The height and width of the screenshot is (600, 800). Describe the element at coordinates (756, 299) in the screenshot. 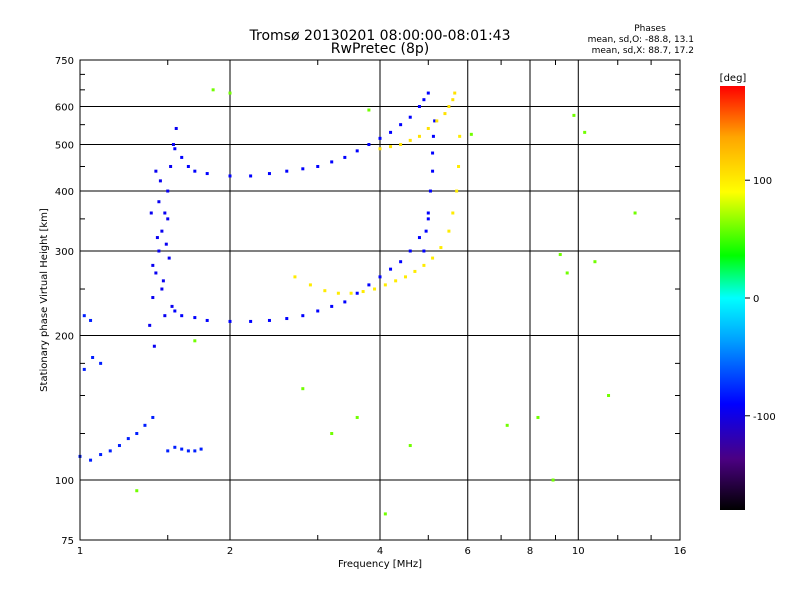

I see `colorbar-tick-label: 0` at that location.